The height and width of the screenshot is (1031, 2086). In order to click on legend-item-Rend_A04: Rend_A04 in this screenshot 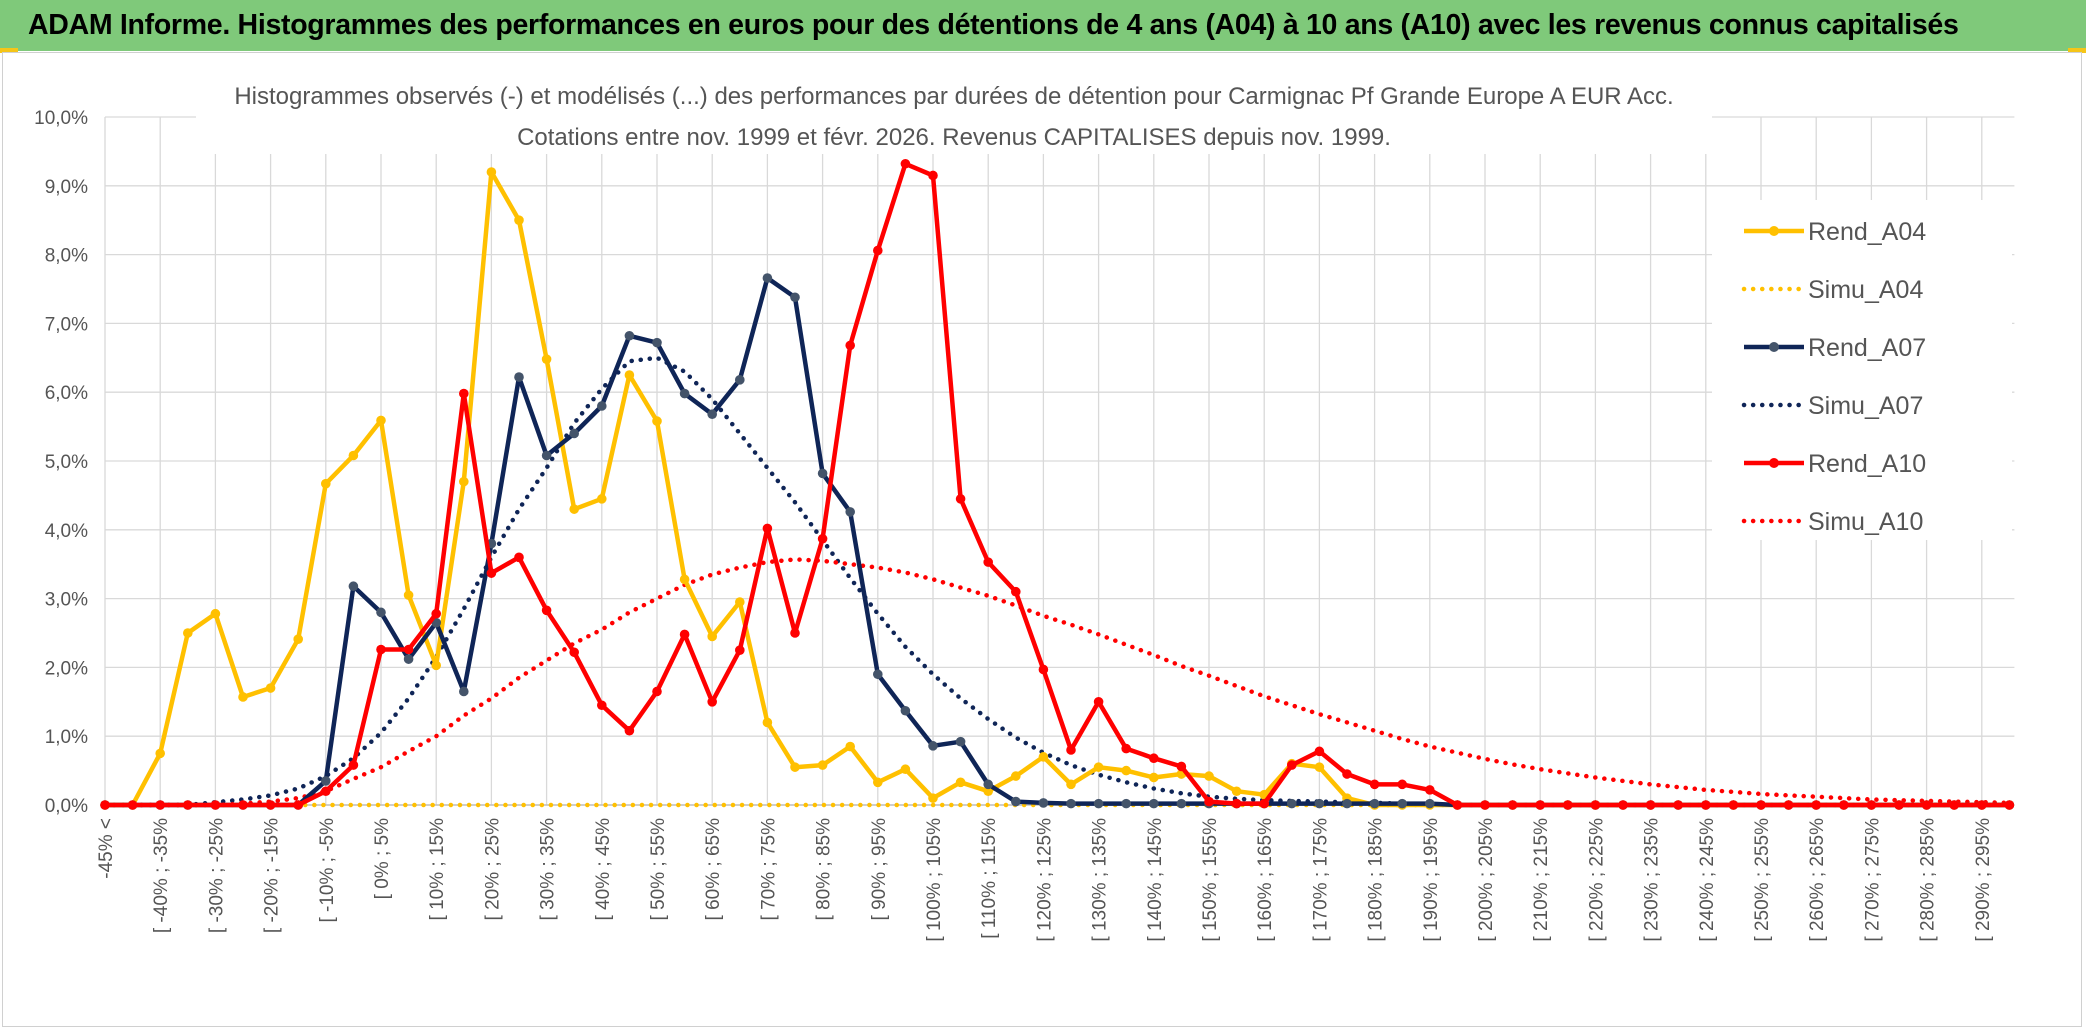, I will do `click(1835, 232)`.